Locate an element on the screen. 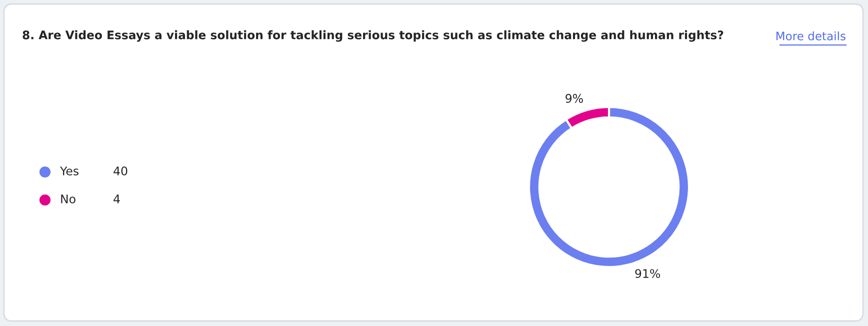 The height and width of the screenshot is (326, 868). text: 40 is located at coordinates (121, 171).